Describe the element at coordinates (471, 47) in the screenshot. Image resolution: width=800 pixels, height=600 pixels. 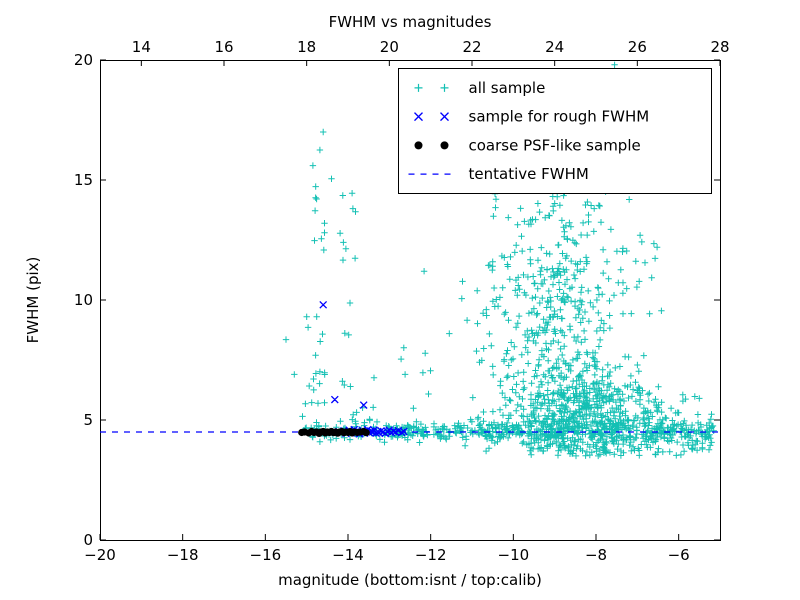
I see `top-tick-label: 22` at that location.